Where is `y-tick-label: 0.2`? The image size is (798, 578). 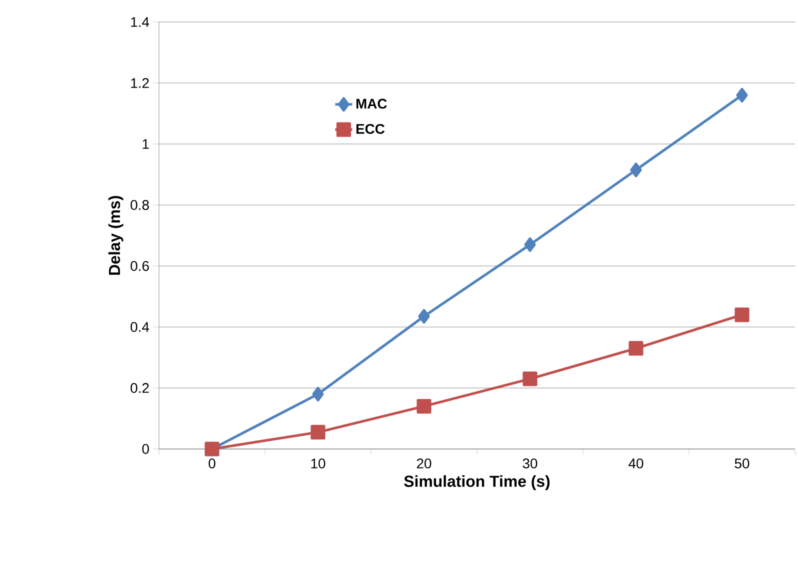
y-tick-label: 0.2 is located at coordinates (139, 388).